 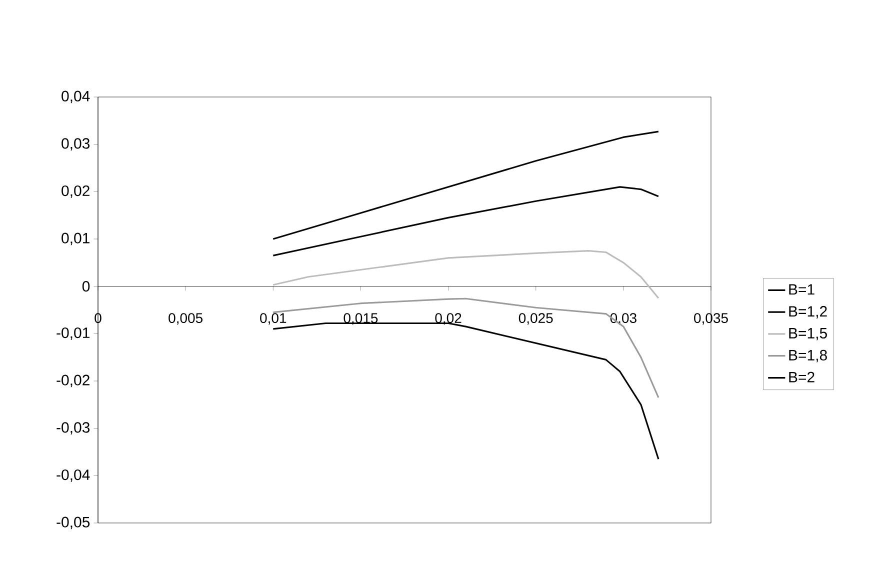 I want to click on y-tick-label: 0,04, so click(x=76, y=97).